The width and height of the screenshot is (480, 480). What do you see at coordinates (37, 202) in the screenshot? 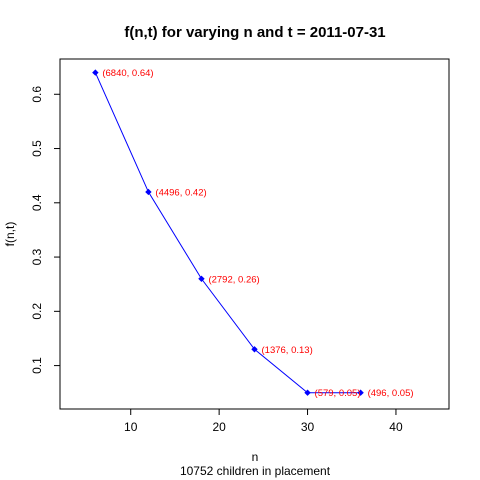
I see `y-tick-label: 0.4` at bounding box center [37, 202].